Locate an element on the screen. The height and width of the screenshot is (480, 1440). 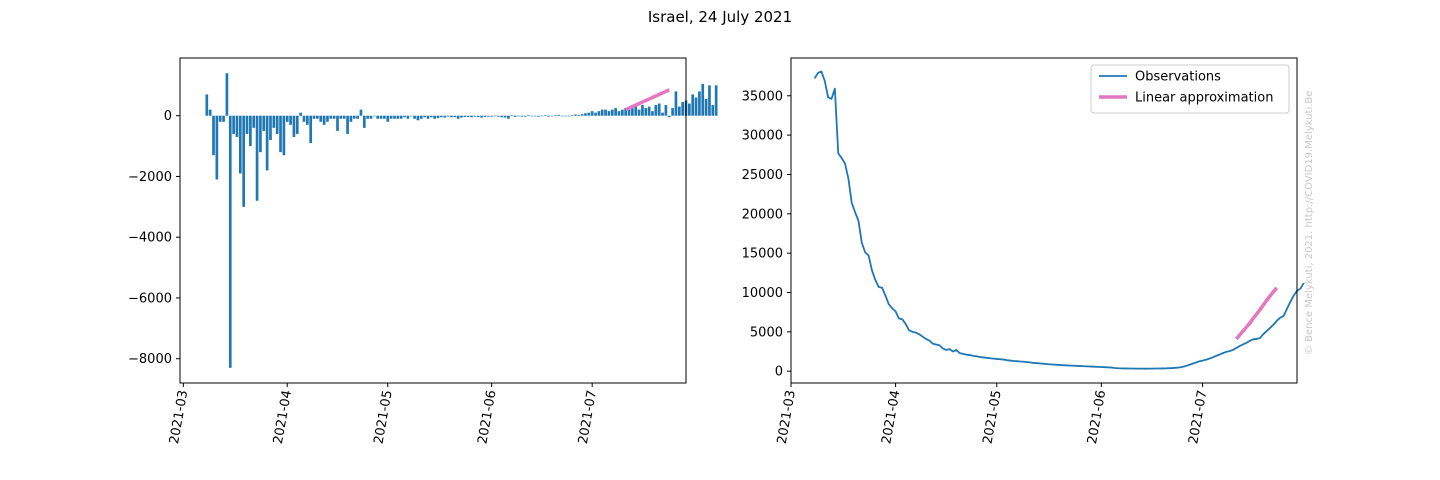
y-tick-label: −4000 is located at coordinates (150, 238).